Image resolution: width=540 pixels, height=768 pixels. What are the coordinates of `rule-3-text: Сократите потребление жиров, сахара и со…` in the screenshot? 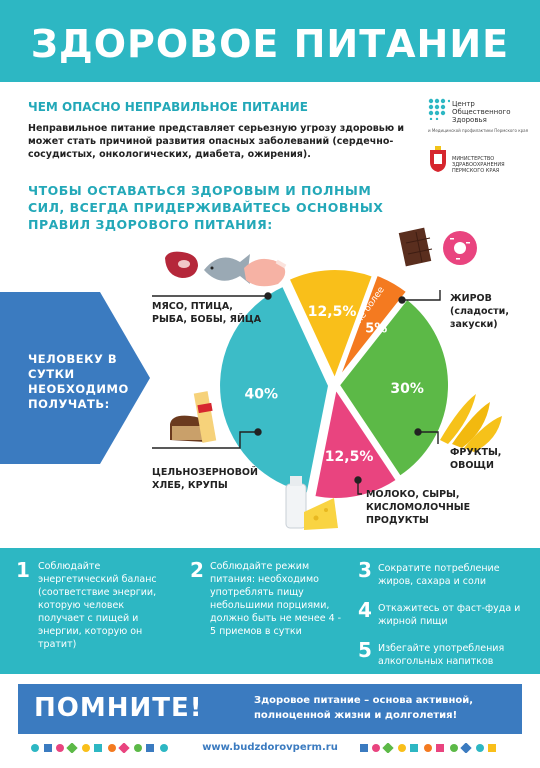 It's located at (439, 575).